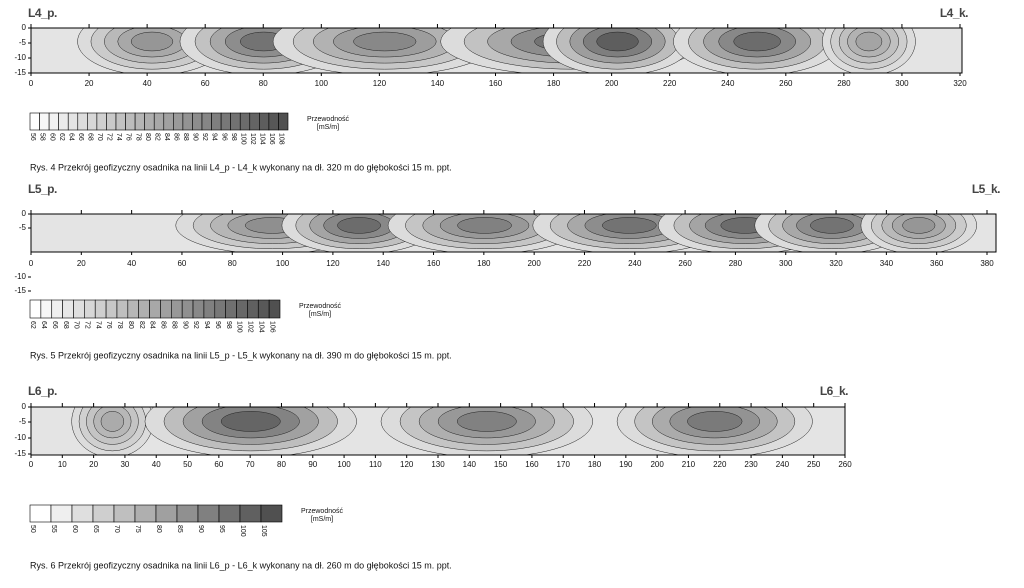 The height and width of the screenshot is (588, 1024). I want to click on end-label: L4_k., so click(954, 13).